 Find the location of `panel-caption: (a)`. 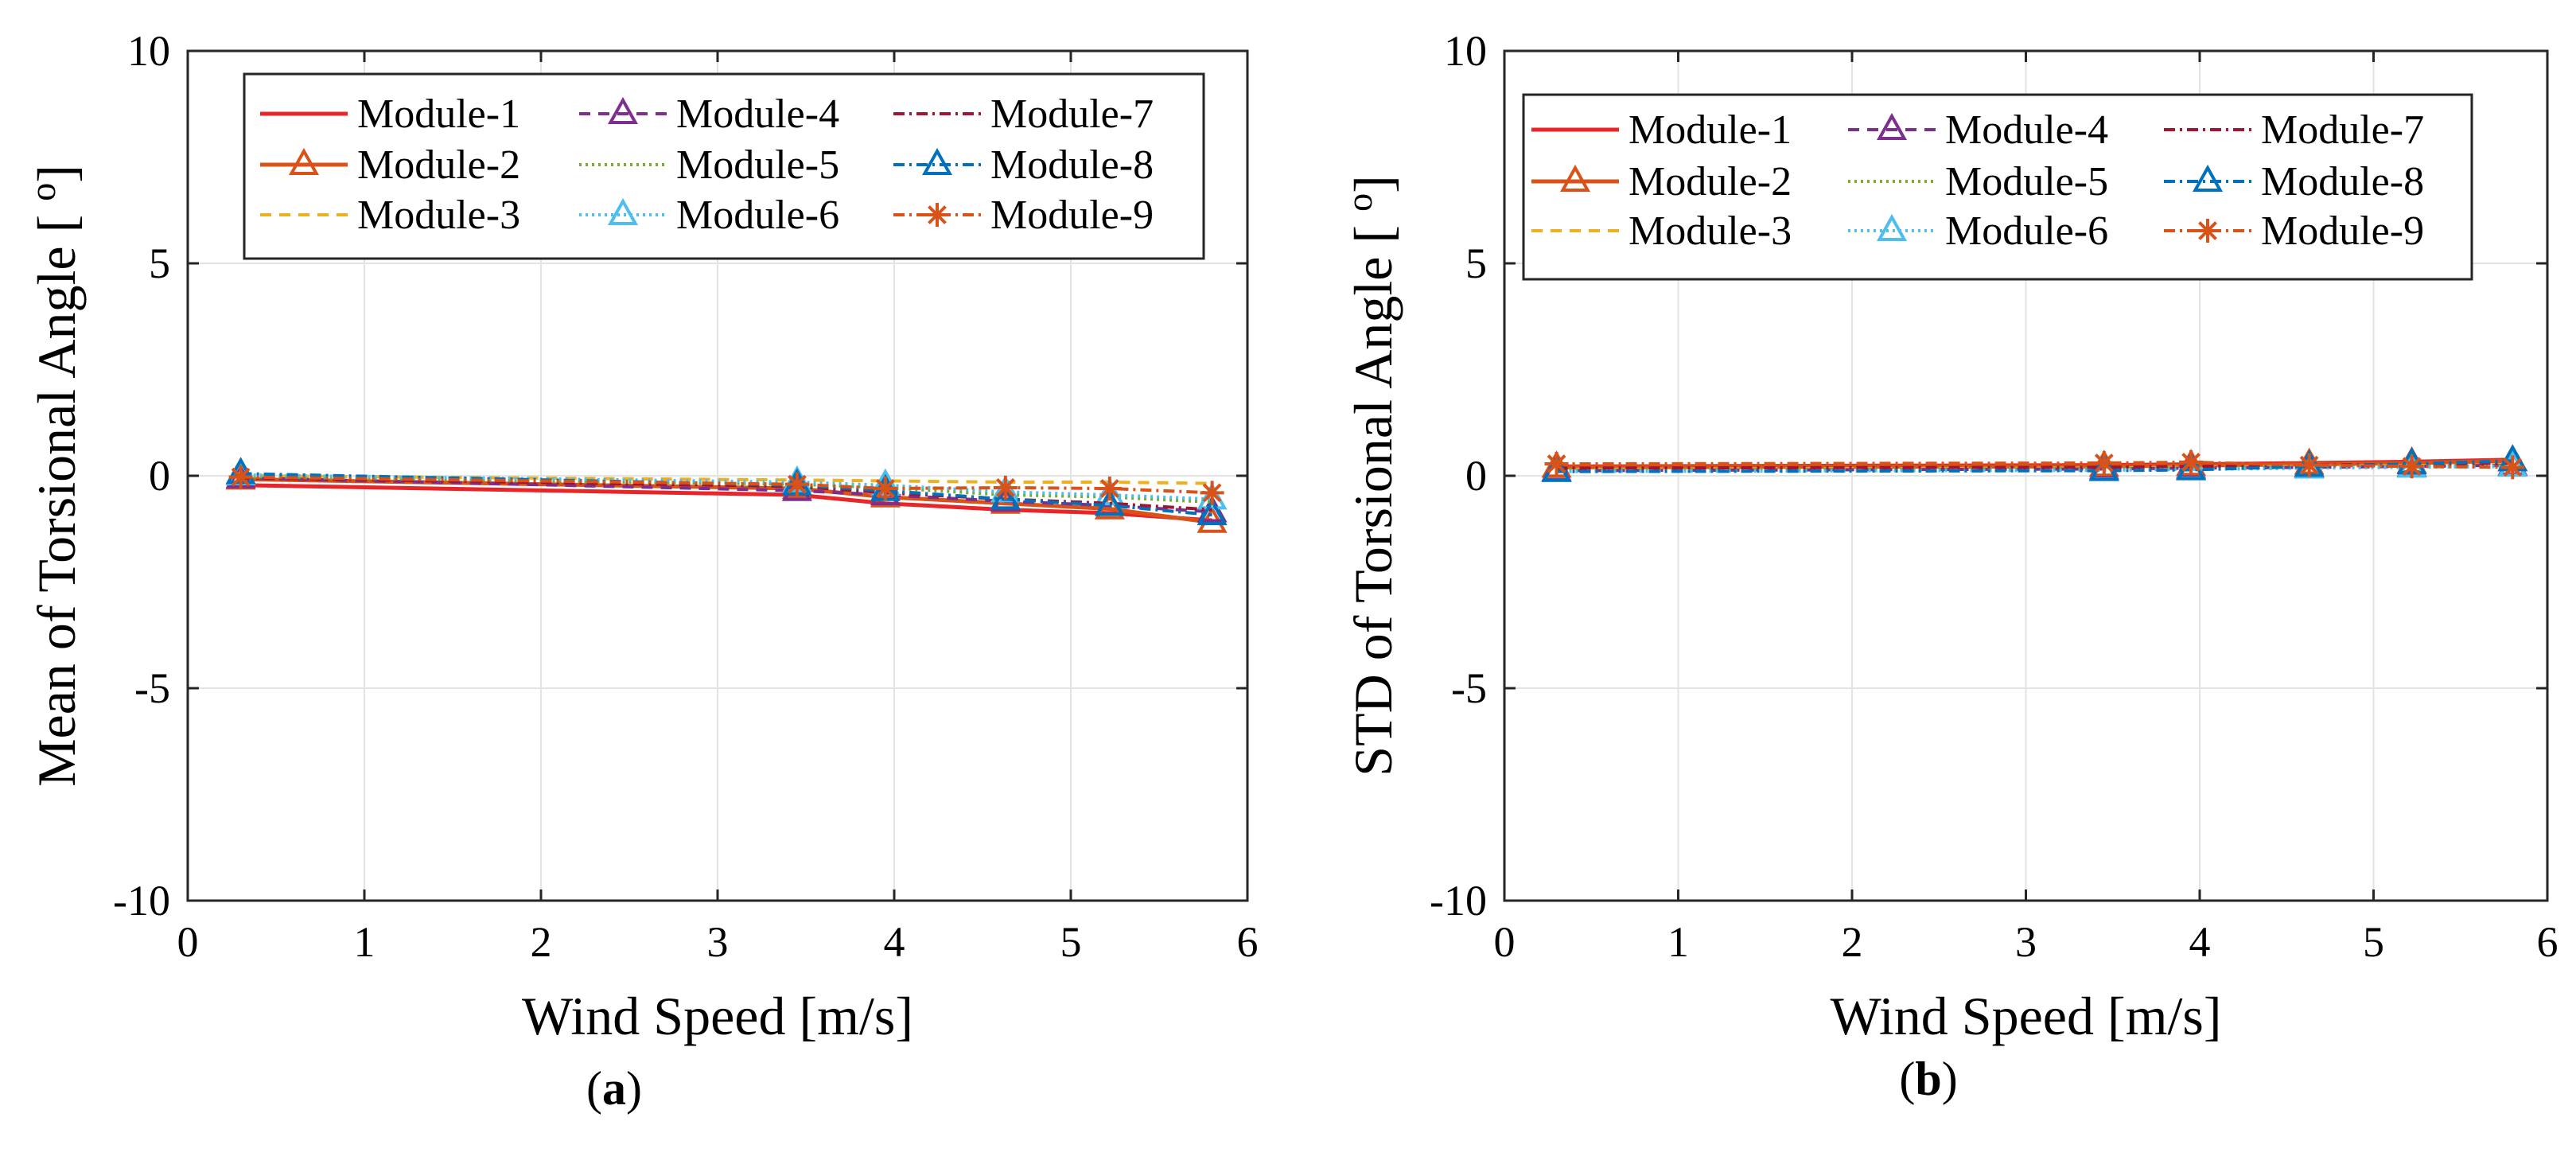

panel-caption: (a) is located at coordinates (614, 1088).